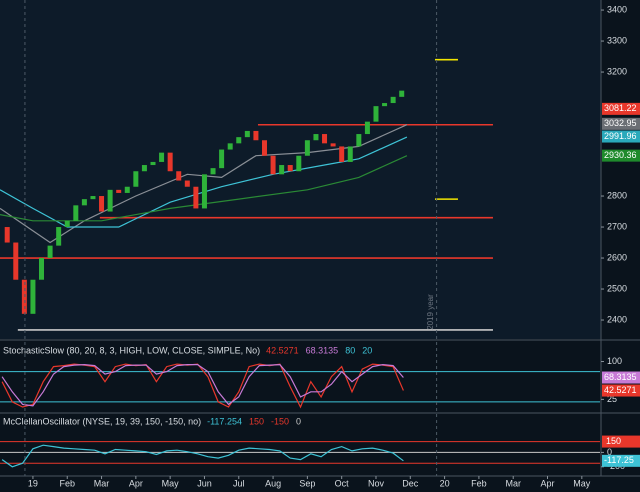 The width and height of the screenshot is (640, 492). I want to click on price-tag-label: 3081.22, so click(620, 108).